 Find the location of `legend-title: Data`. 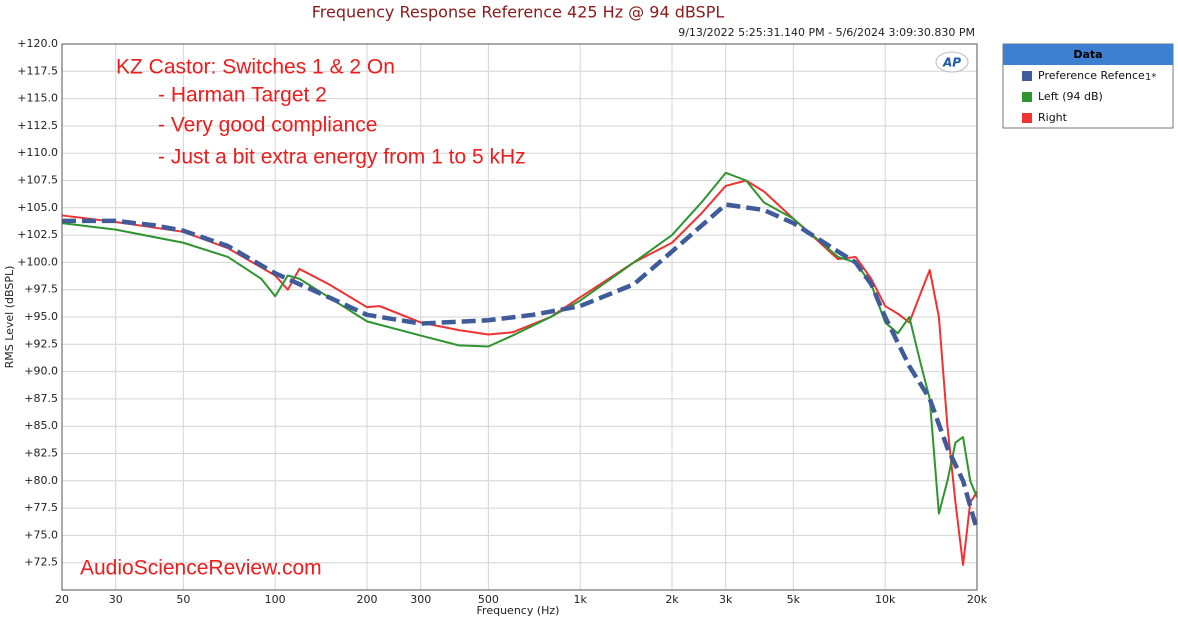

legend-title: Data is located at coordinates (1087, 54).